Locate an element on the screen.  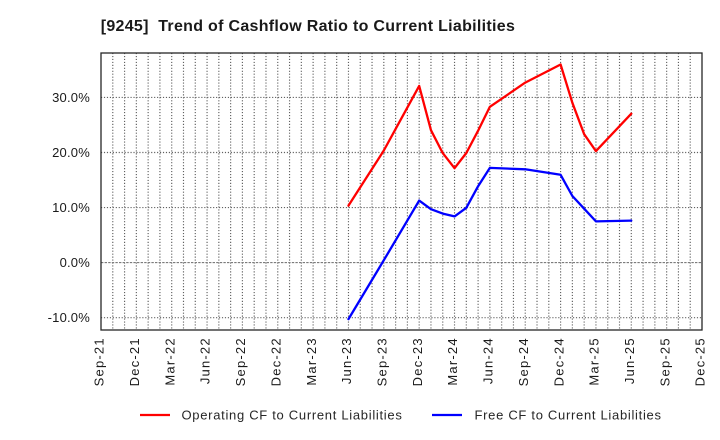
svg-text: Jun-25 is located at coordinates (629, 360).